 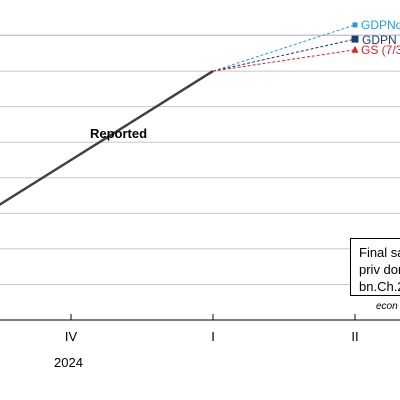 I want to click on x-tick-label: I, so click(x=213, y=336).